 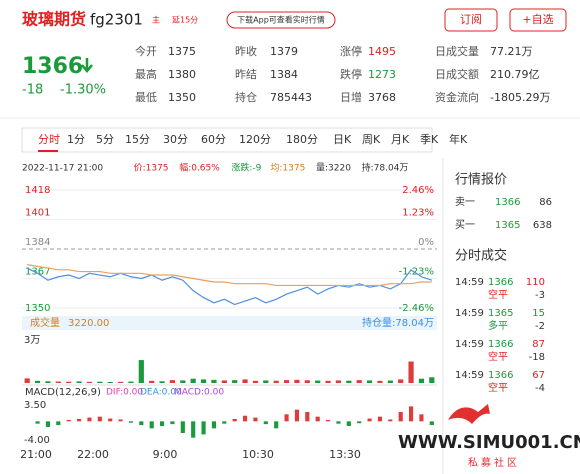 What do you see at coordinates (63, 392) in the screenshot?
I see `macd-title: MACD(12,26,9)` at bounding box center [63, 392].